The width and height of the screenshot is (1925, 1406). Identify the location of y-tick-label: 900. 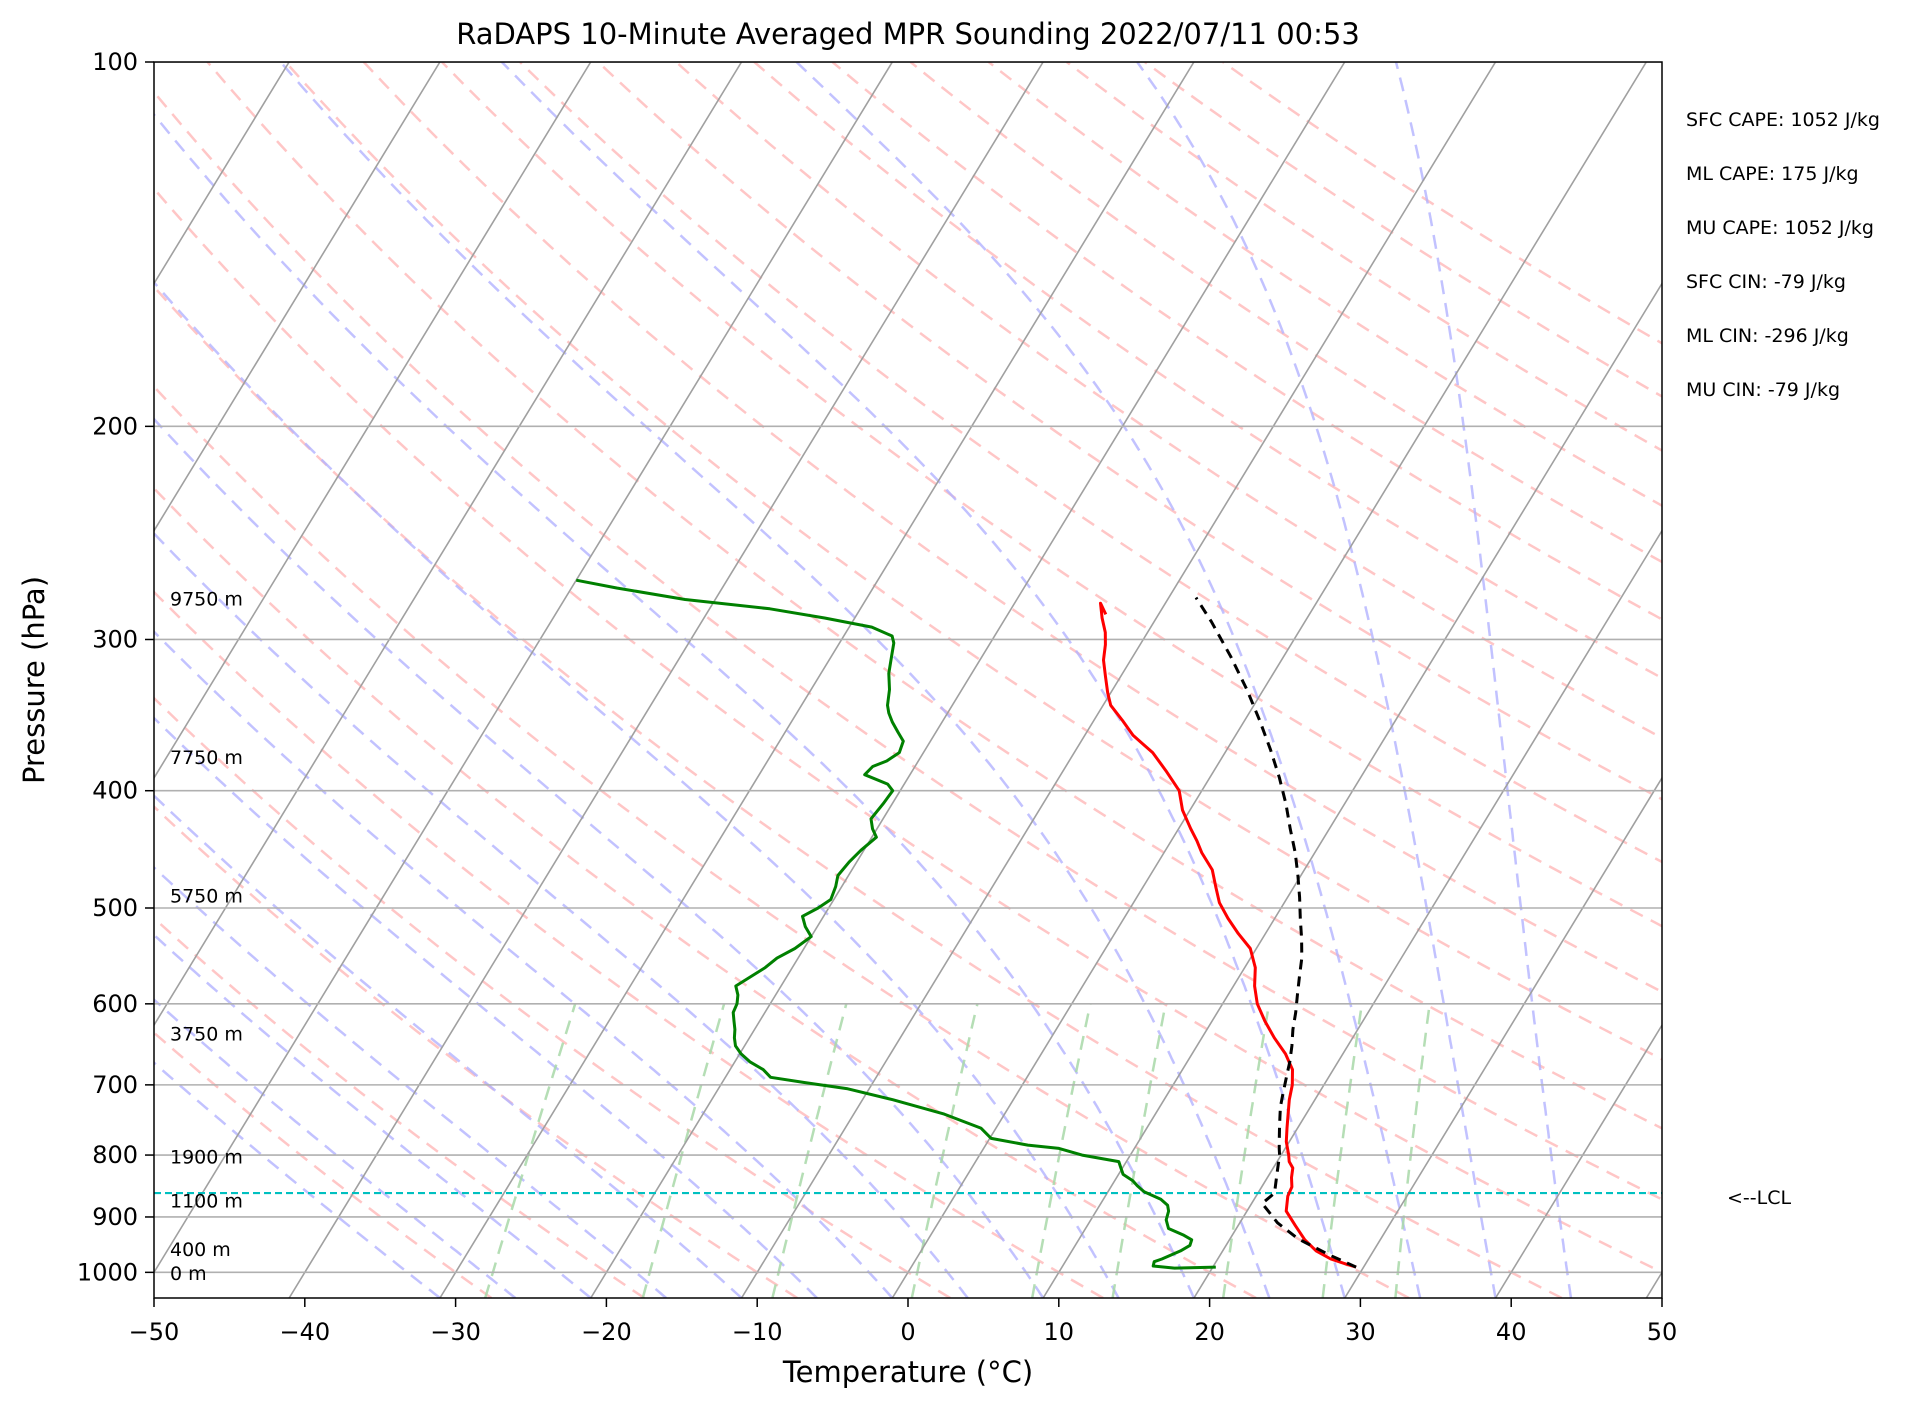
(115, 1217).